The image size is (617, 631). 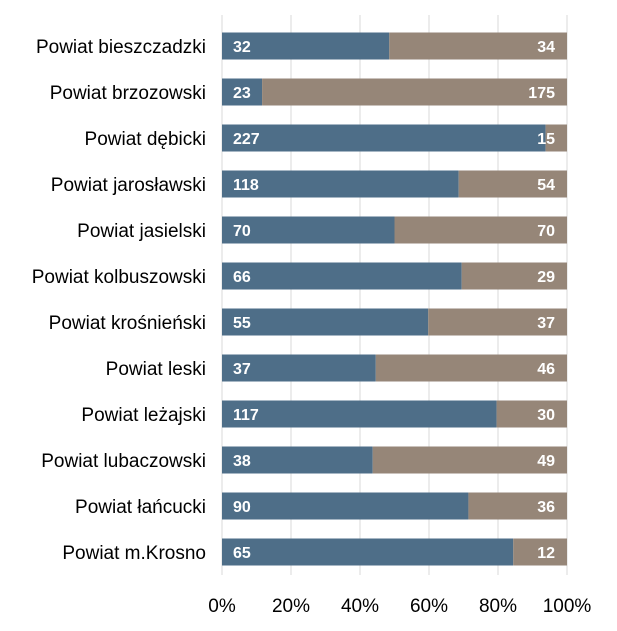 I want to click on data-label-first: 90, so click(x=242, y=507).